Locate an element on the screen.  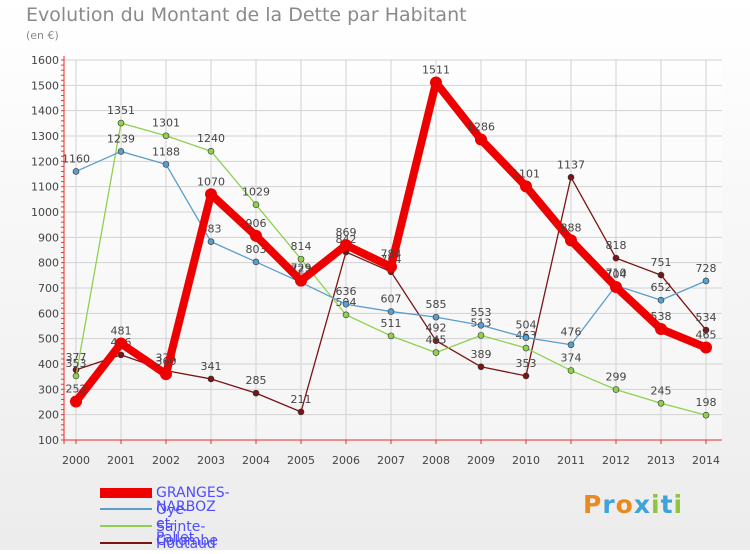
data-label-sainte-colombe: 445 is located at coordinates (436, 340).